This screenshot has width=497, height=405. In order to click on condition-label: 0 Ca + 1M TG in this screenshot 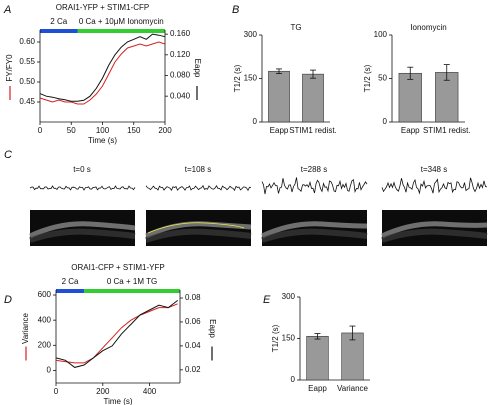, I will do `click(132, 281)`.